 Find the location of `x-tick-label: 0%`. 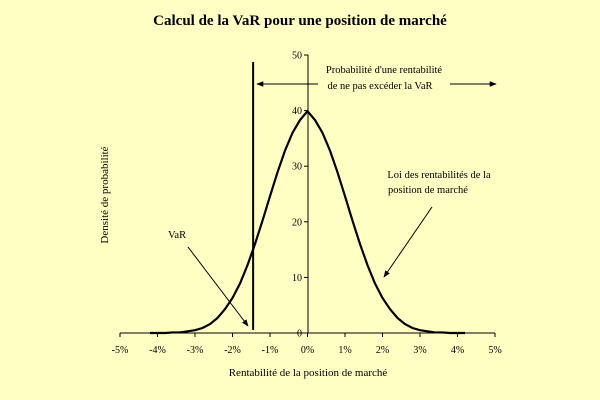

x-tick-label: 0% is located at coordinates (307, 350).